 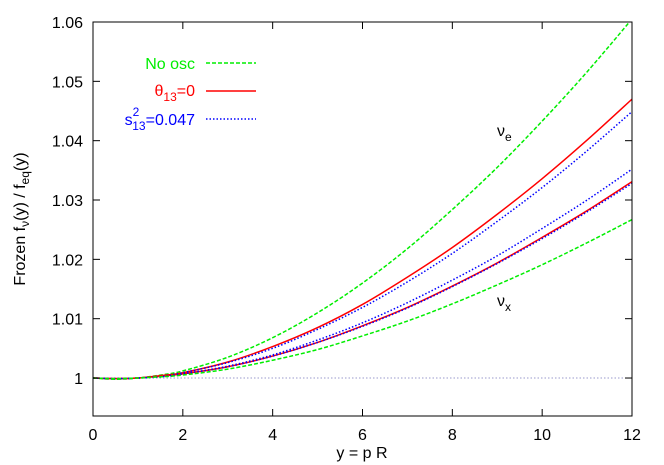 What do you see at coordinates (22, 218) in the screenshot?
I see `y-axis-label: Frozen fν(y) / feq(y)` at bounding box center [22, 218].